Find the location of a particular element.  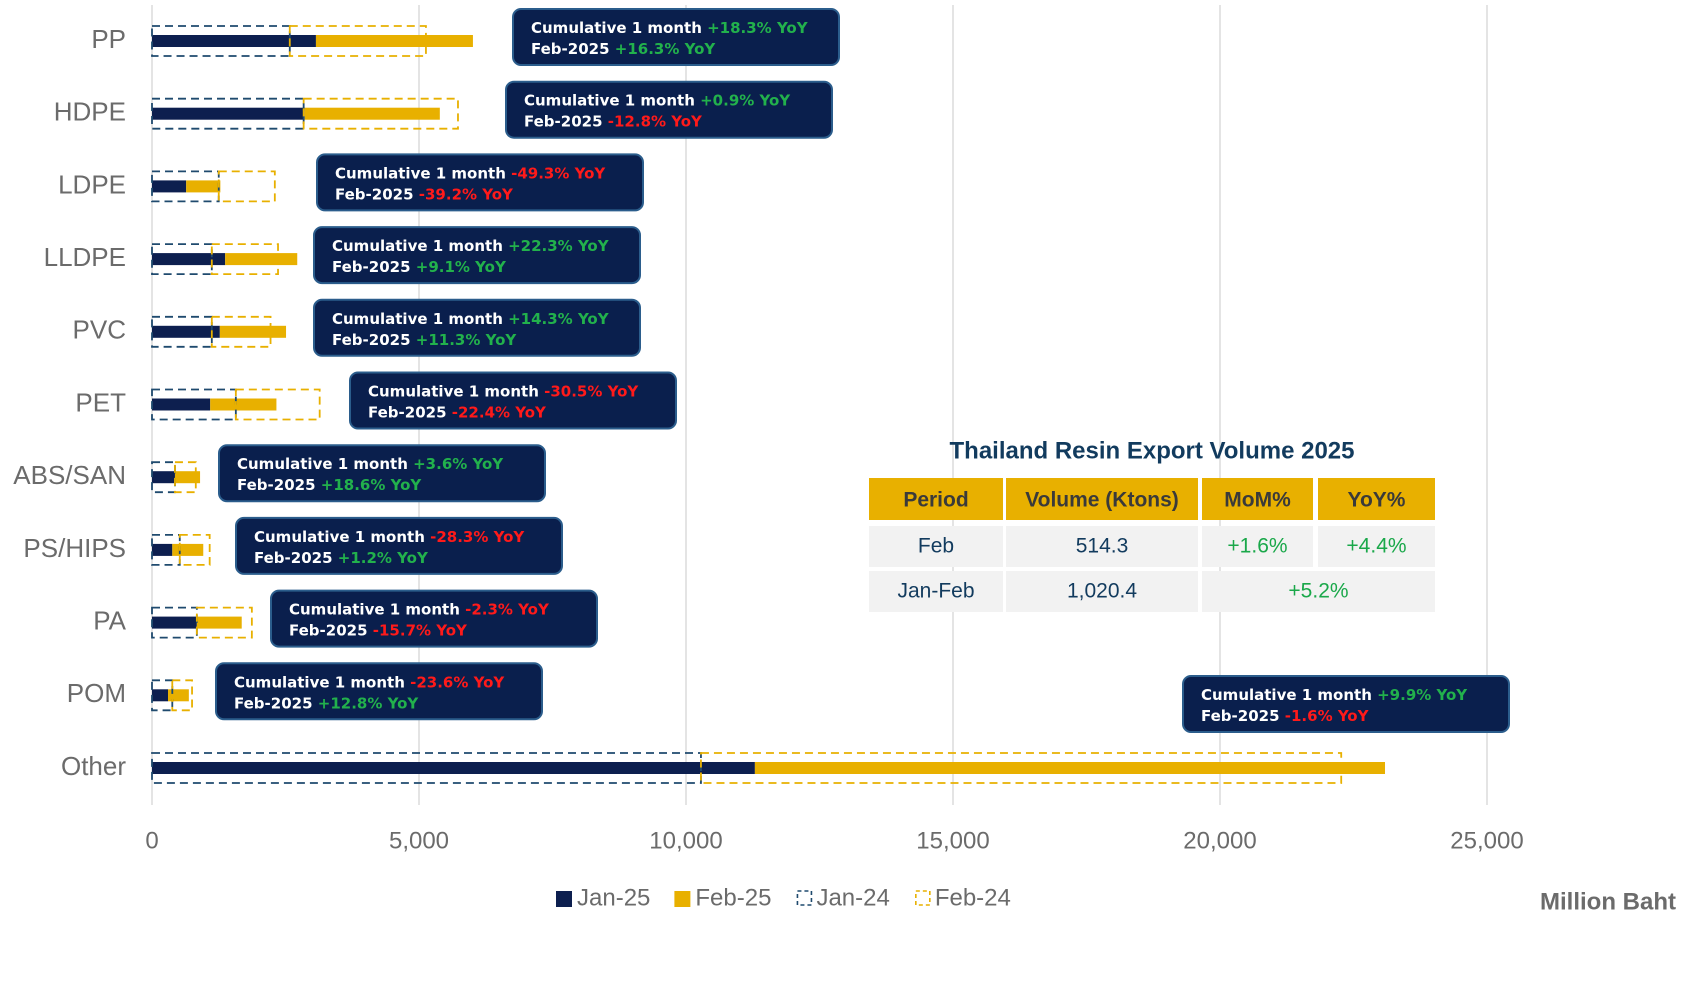

annotation-text: Feb-2025 -22.4% YoY is located at coordinates (457, 412).